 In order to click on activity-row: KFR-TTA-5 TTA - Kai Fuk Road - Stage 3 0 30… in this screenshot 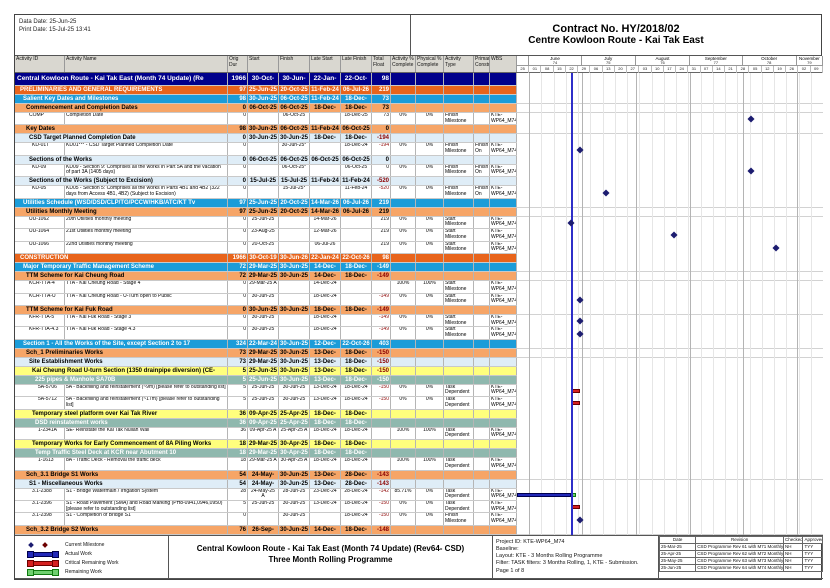, I will do `click(266, 321)`.